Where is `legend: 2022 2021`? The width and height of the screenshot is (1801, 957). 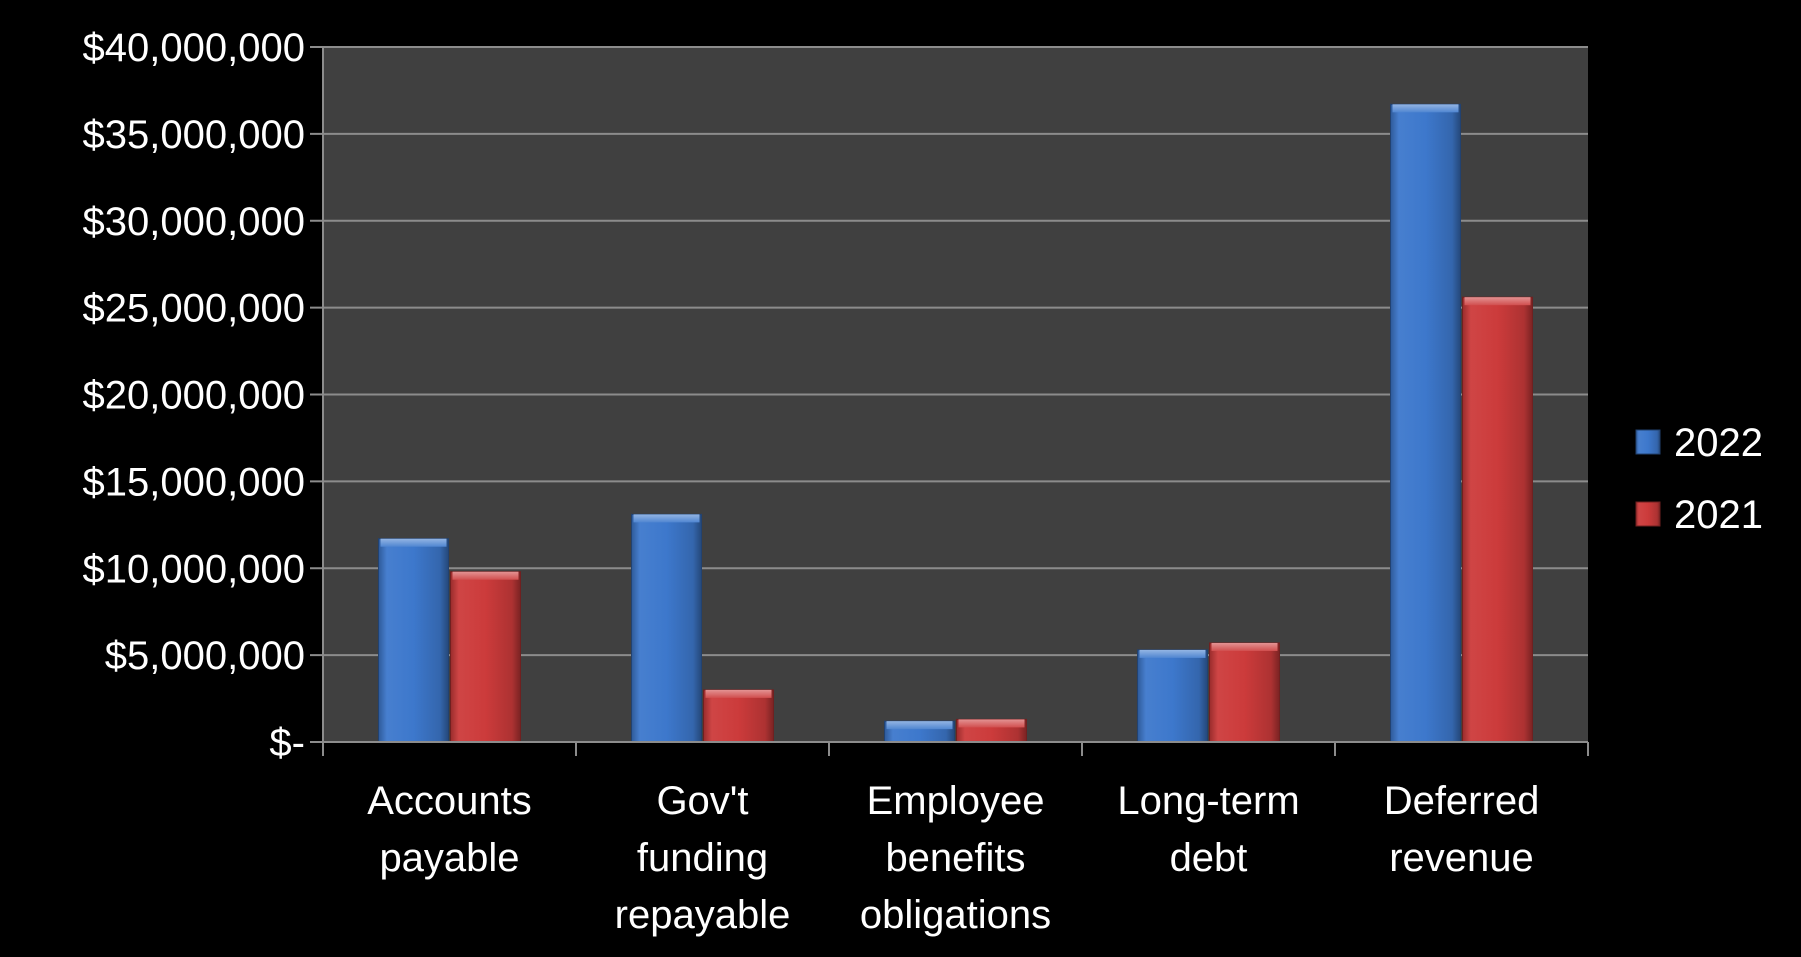
legend: 2022 2021 is located at coordinates (1699, 479).